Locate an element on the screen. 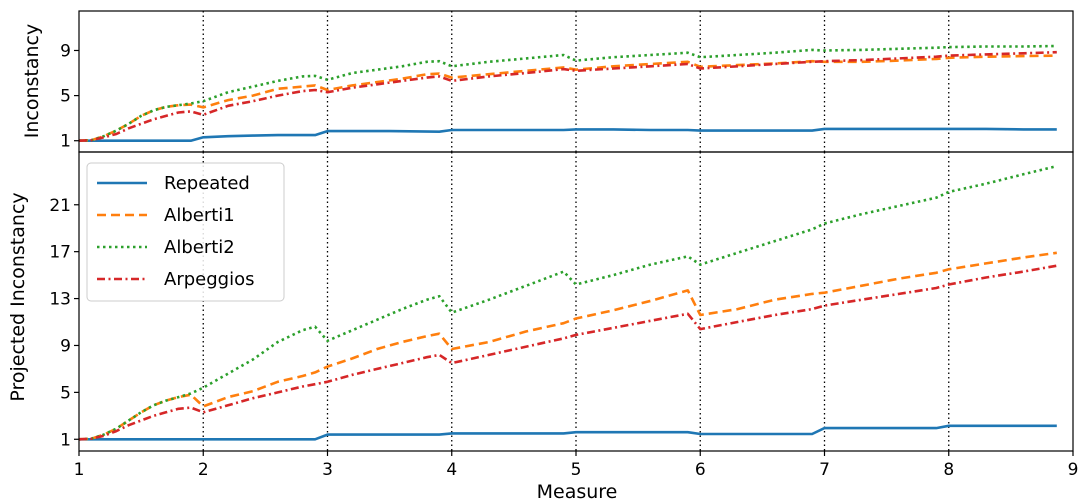 The height and width of the screenshot is (502, 1080). y-tick-label: 21 is located at coordinates (60, 206).